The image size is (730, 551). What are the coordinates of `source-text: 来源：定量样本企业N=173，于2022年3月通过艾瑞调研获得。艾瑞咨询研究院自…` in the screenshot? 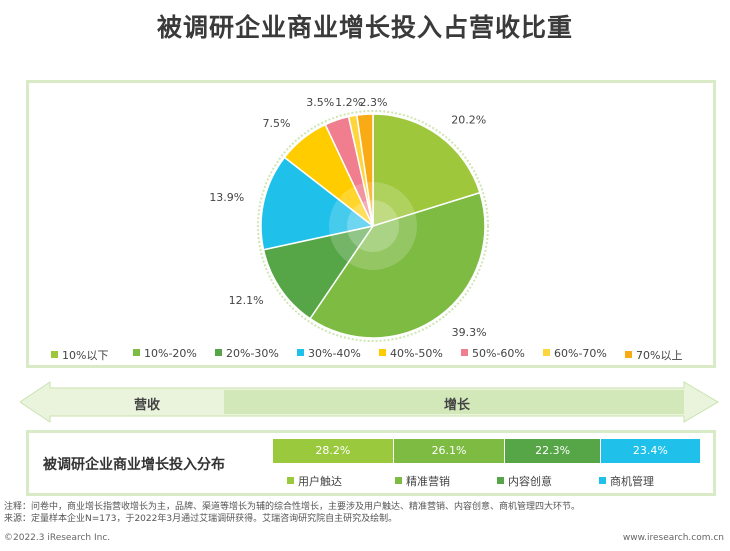 It's located at (201, 519).